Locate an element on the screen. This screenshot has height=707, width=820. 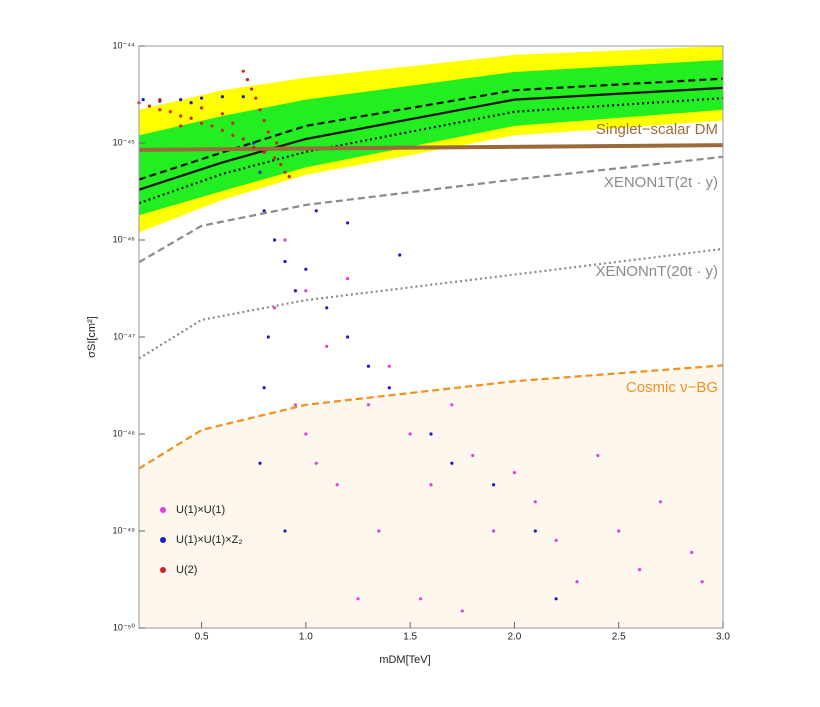
y-tick-label: 10⁻⁵⁰ is located at coordinates (124, 627).